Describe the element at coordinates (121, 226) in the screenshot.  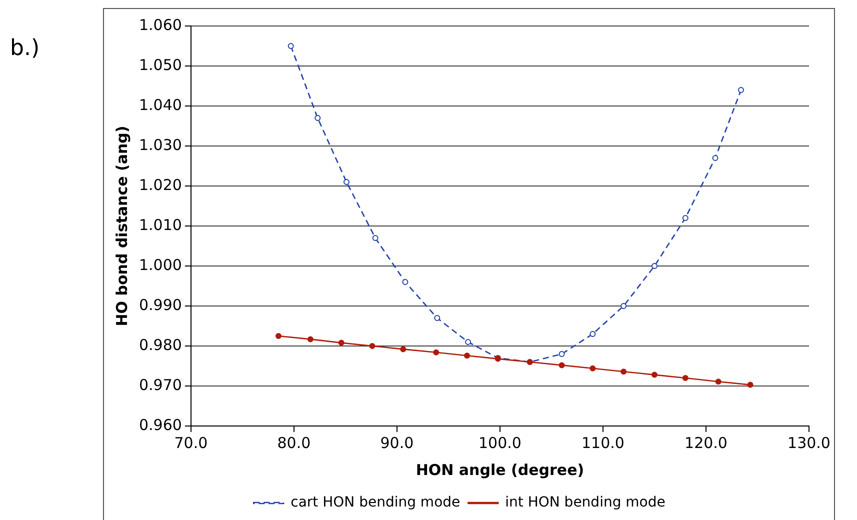
I see `y-axis-title: HO bond distance (ang)` at that location.